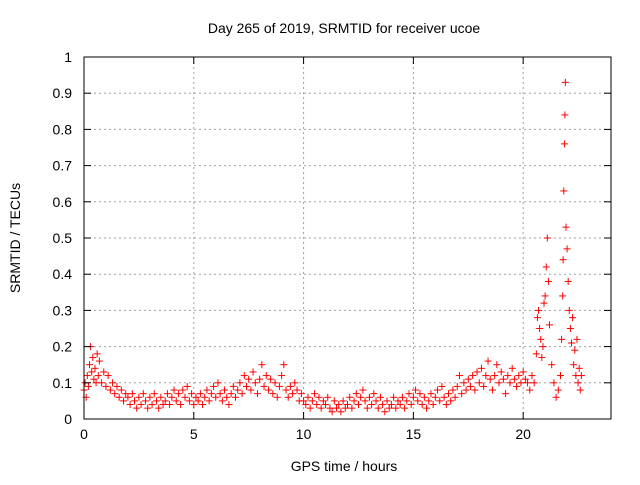  What do you see at coordinates (63, 166) in the screenshot?
I see `y-tick-label: 0.7` at bounding box center [63, 166].